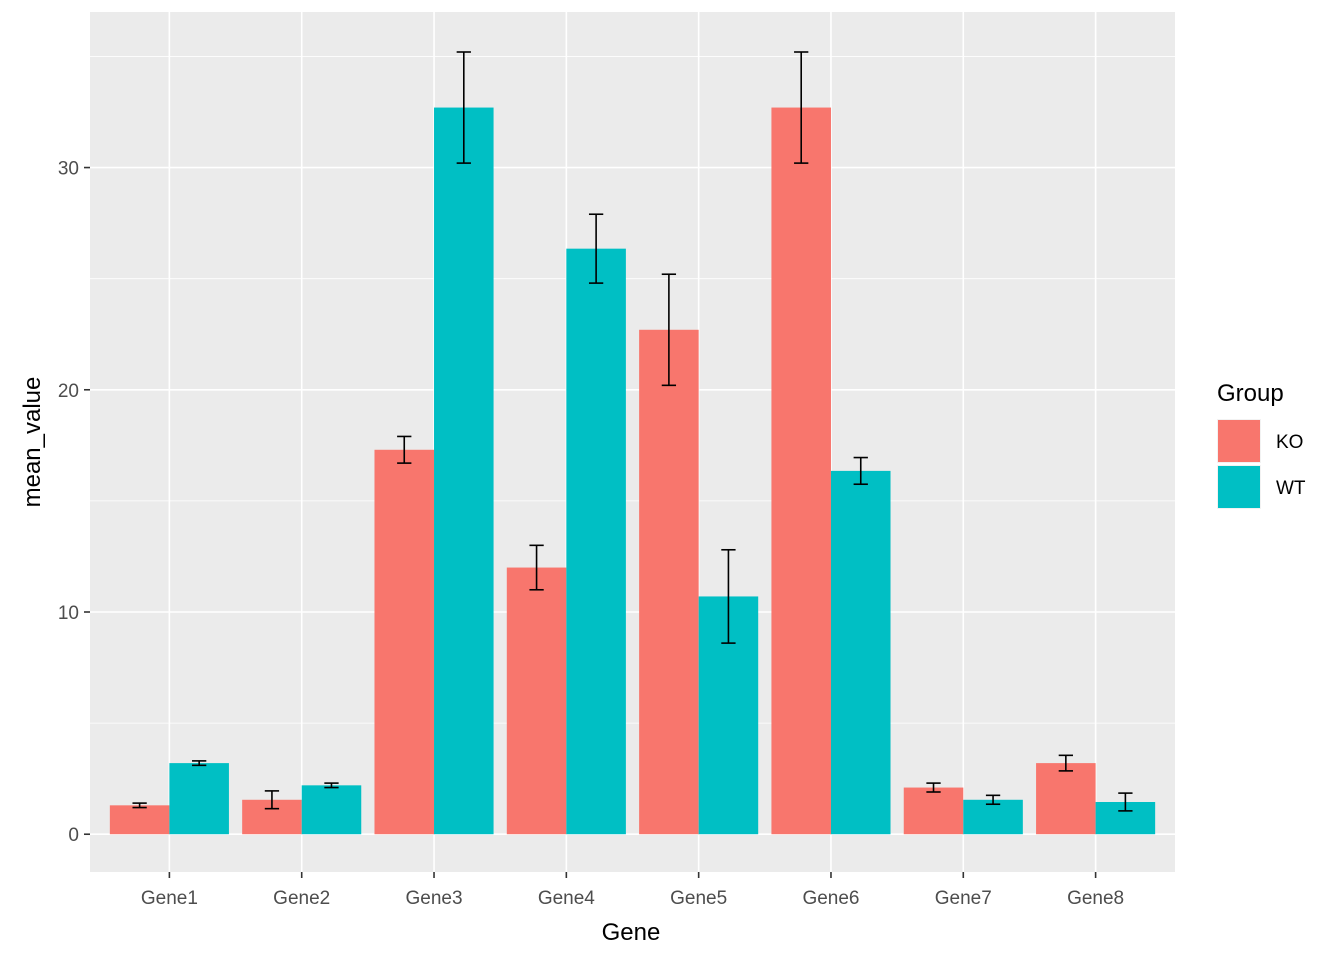 The height and width of the screenshot is (960, 1344). I want to click on legend-title: Group, so click(1250, 393).